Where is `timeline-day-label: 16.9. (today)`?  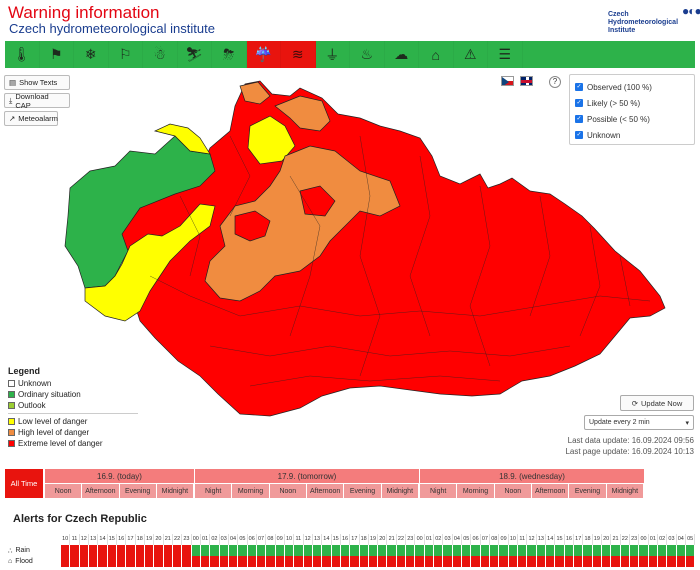 timeline-day-label: 16.9. (today) is located at coordinates (119, 476).